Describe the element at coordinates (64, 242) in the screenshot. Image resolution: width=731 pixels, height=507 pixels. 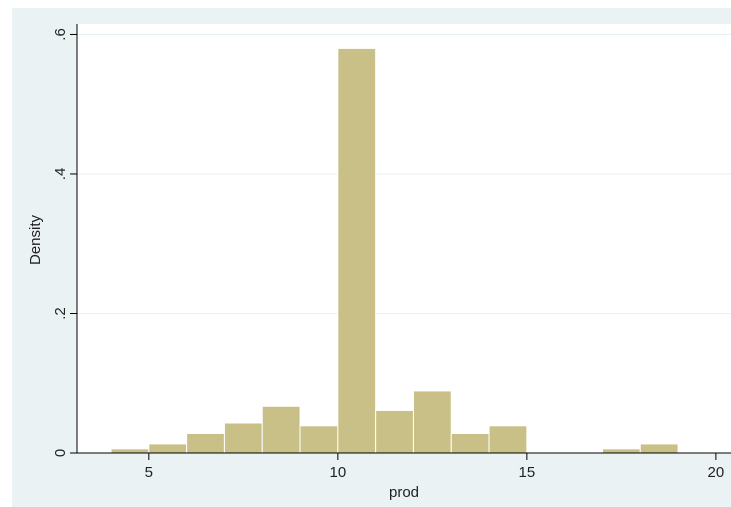
I see `y-ticks: 0 .2 .4 .6` at that location.